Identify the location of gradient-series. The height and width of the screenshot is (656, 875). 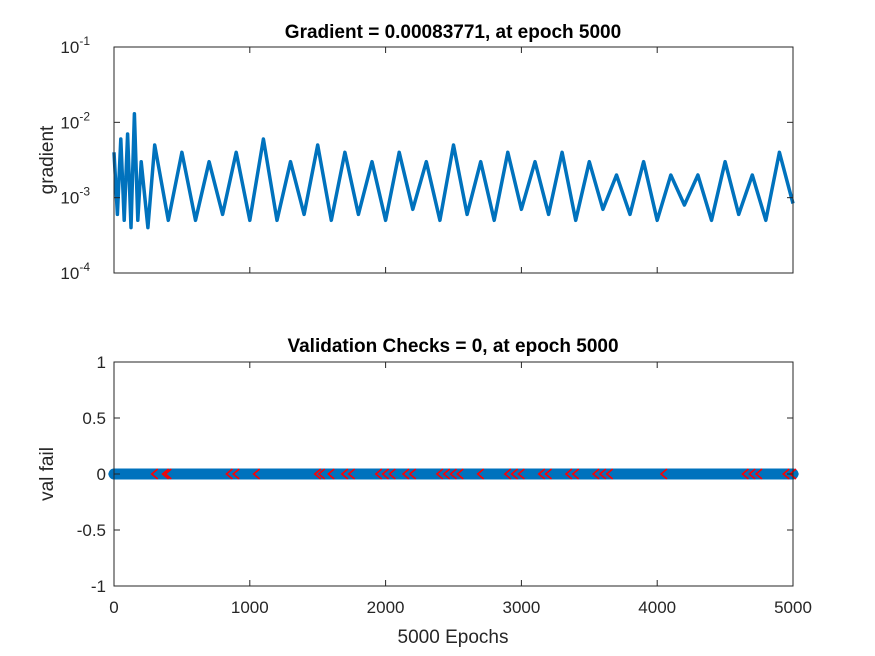
(453, 170).